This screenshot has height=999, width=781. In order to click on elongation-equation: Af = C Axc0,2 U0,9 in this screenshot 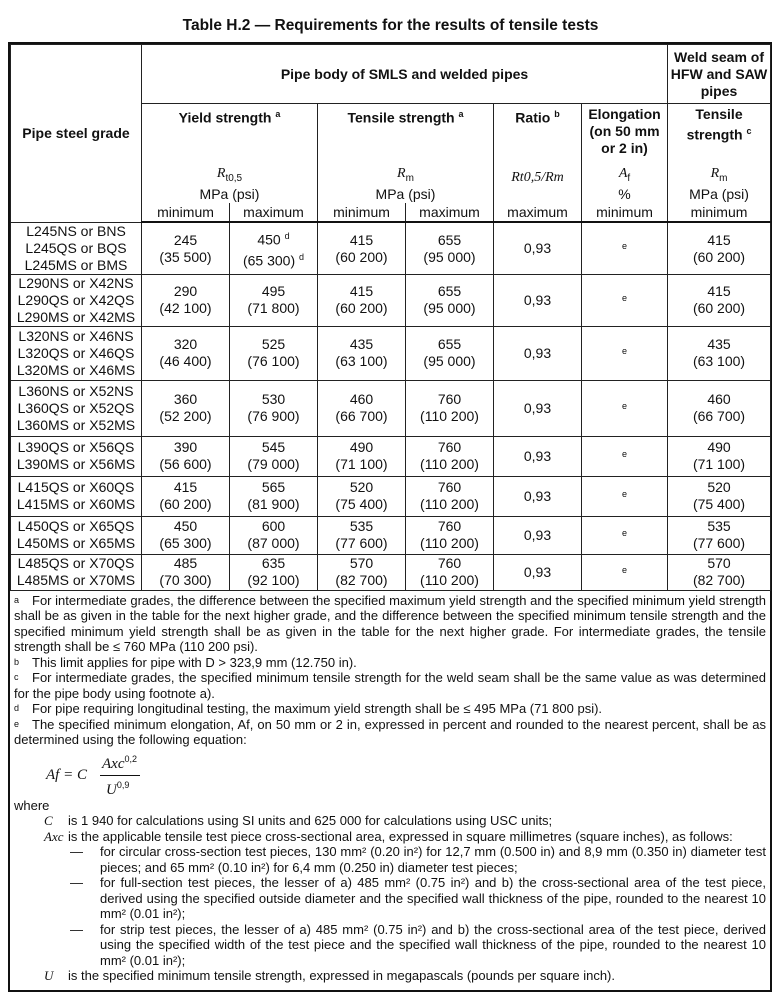, I will do `click(390, 773)`.